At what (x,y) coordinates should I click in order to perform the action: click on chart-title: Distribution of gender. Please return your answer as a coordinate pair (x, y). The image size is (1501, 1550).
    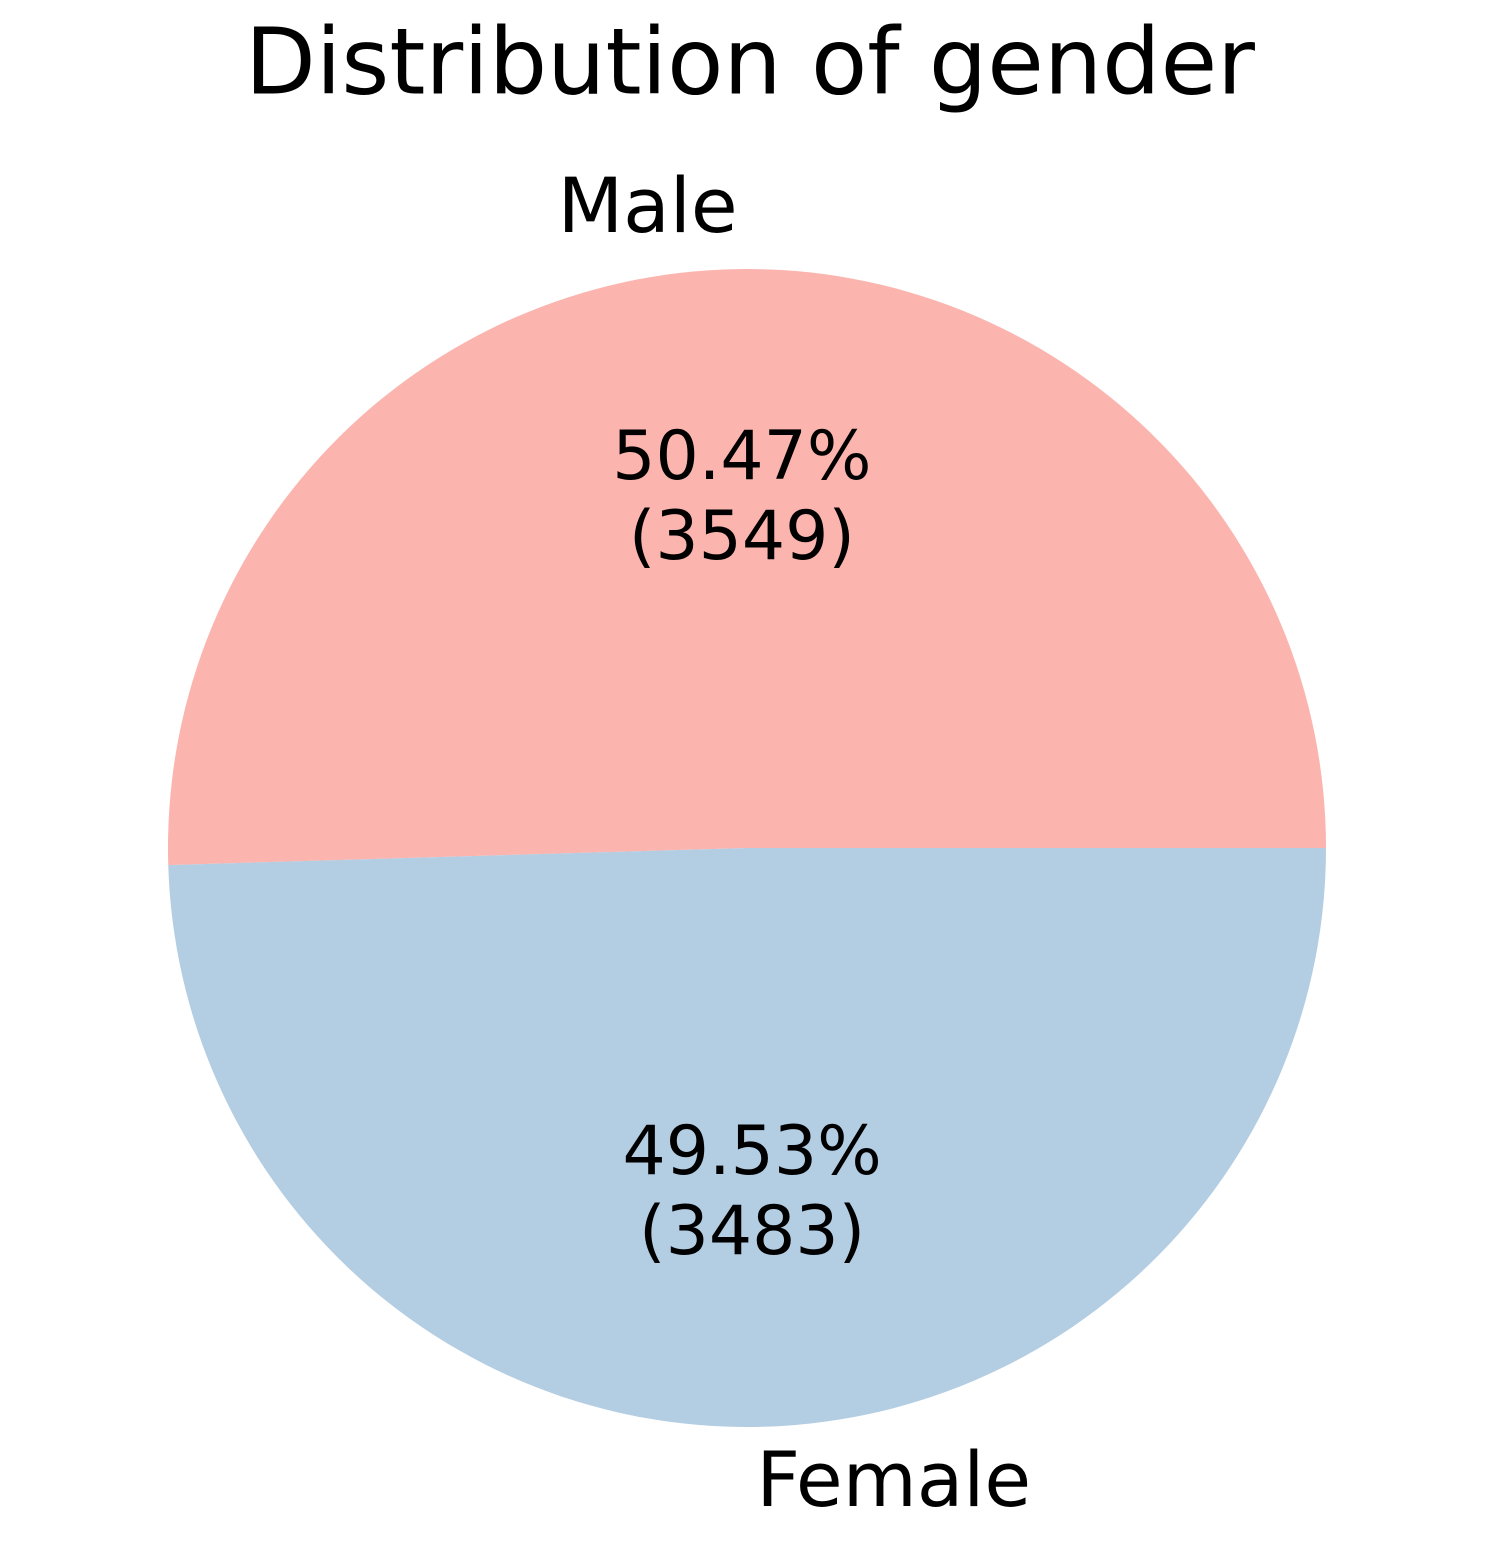
    Looking at the image, I should click on (750, 61).